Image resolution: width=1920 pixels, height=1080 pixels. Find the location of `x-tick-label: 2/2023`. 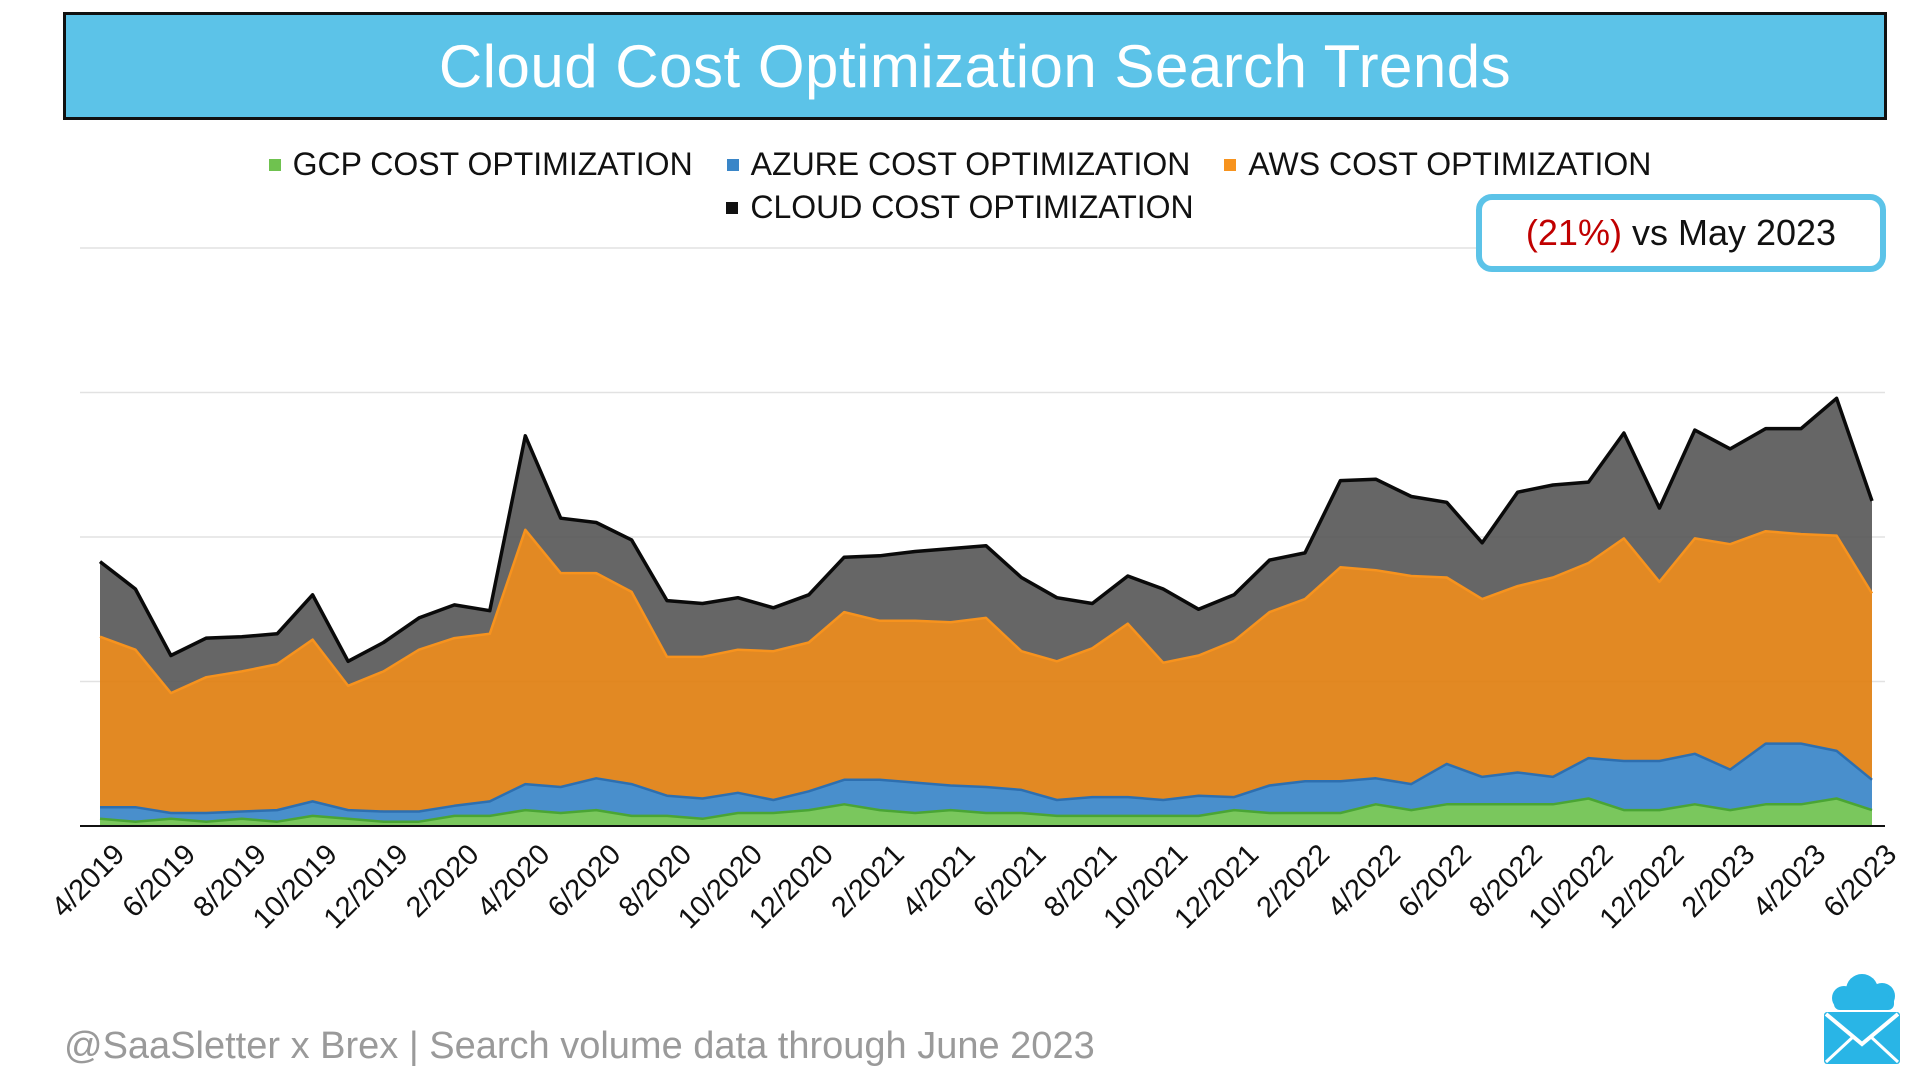

x-tick-label: 2/2023 is located at coordinates (1718, 880).